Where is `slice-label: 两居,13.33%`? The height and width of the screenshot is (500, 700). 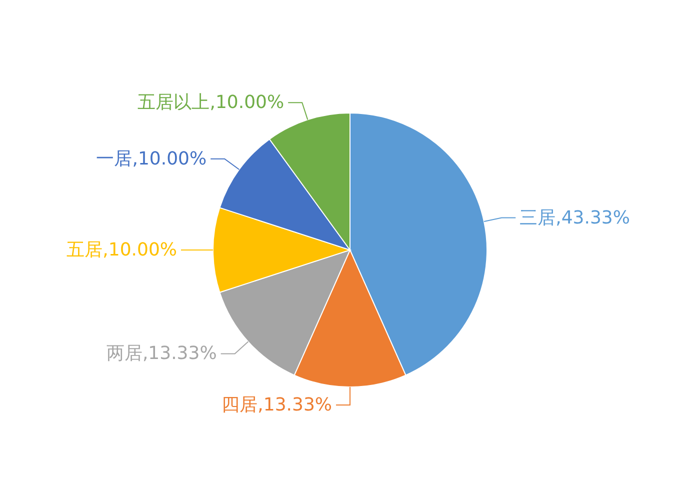
slice-label: 两居,13.33% is located at coordinates (161, 353).